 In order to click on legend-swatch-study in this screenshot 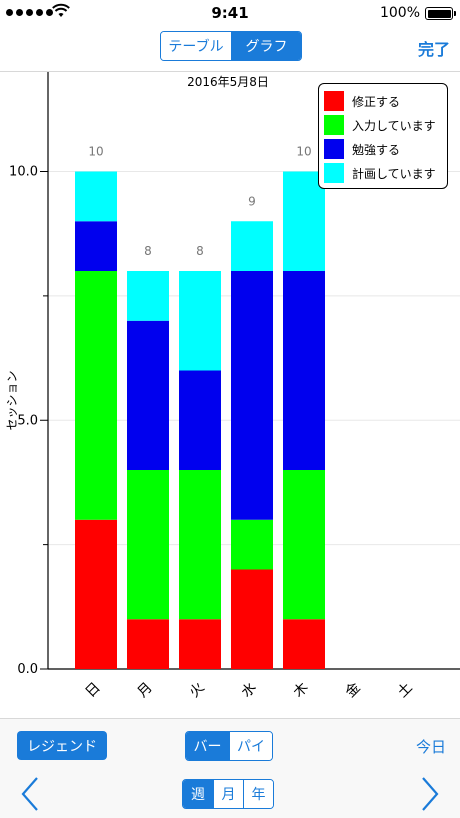, I will do `click(334, 149)`.